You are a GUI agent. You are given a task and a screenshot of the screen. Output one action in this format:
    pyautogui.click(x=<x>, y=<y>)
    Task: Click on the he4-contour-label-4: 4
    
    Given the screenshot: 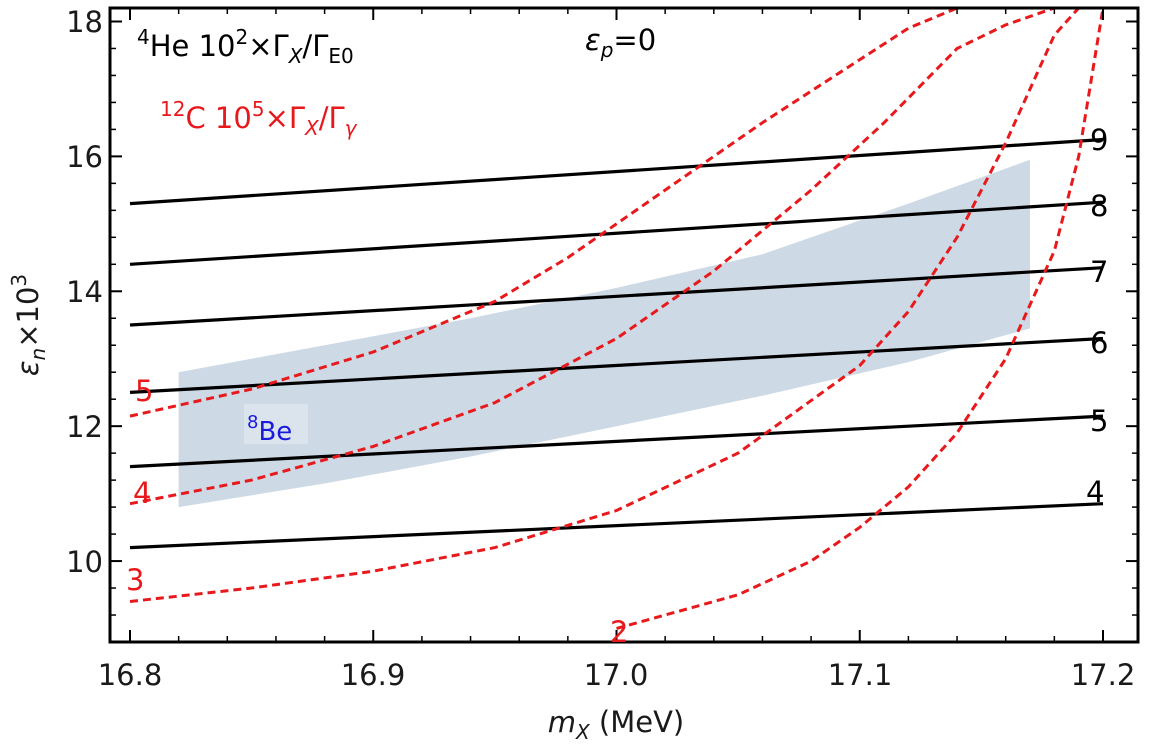 What is the action you would take?
    pyautogui.click(x=1095, y=492)
    